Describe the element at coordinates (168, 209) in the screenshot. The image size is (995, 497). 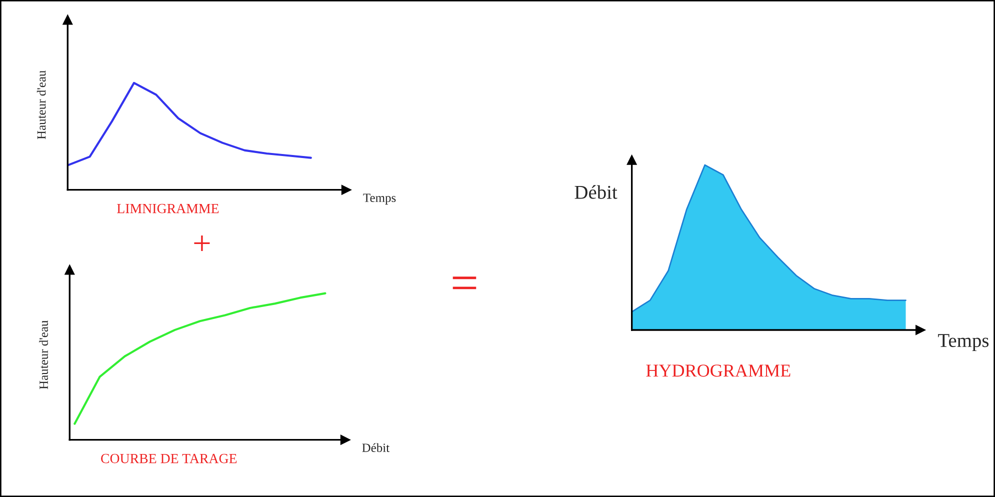
I see `text: LIMNIGRAMME` at that location.